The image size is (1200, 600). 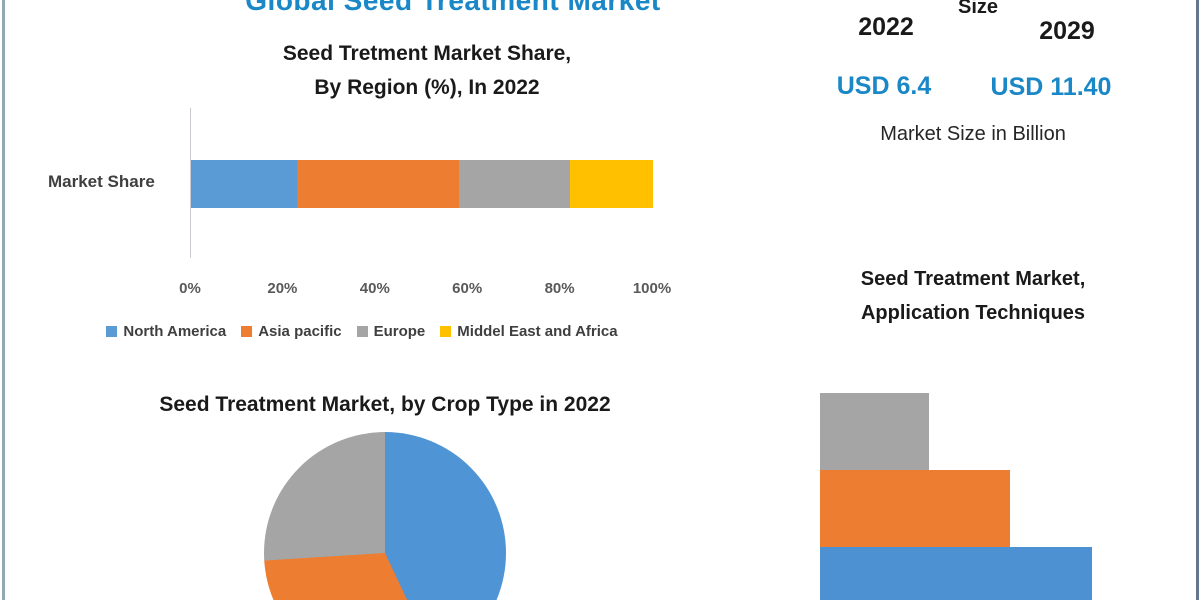 What do you see at coordinates (884, 86) in the screenshot?
I see `market-size-value-2022: USD 6.4` at bounding box center [884, 86].